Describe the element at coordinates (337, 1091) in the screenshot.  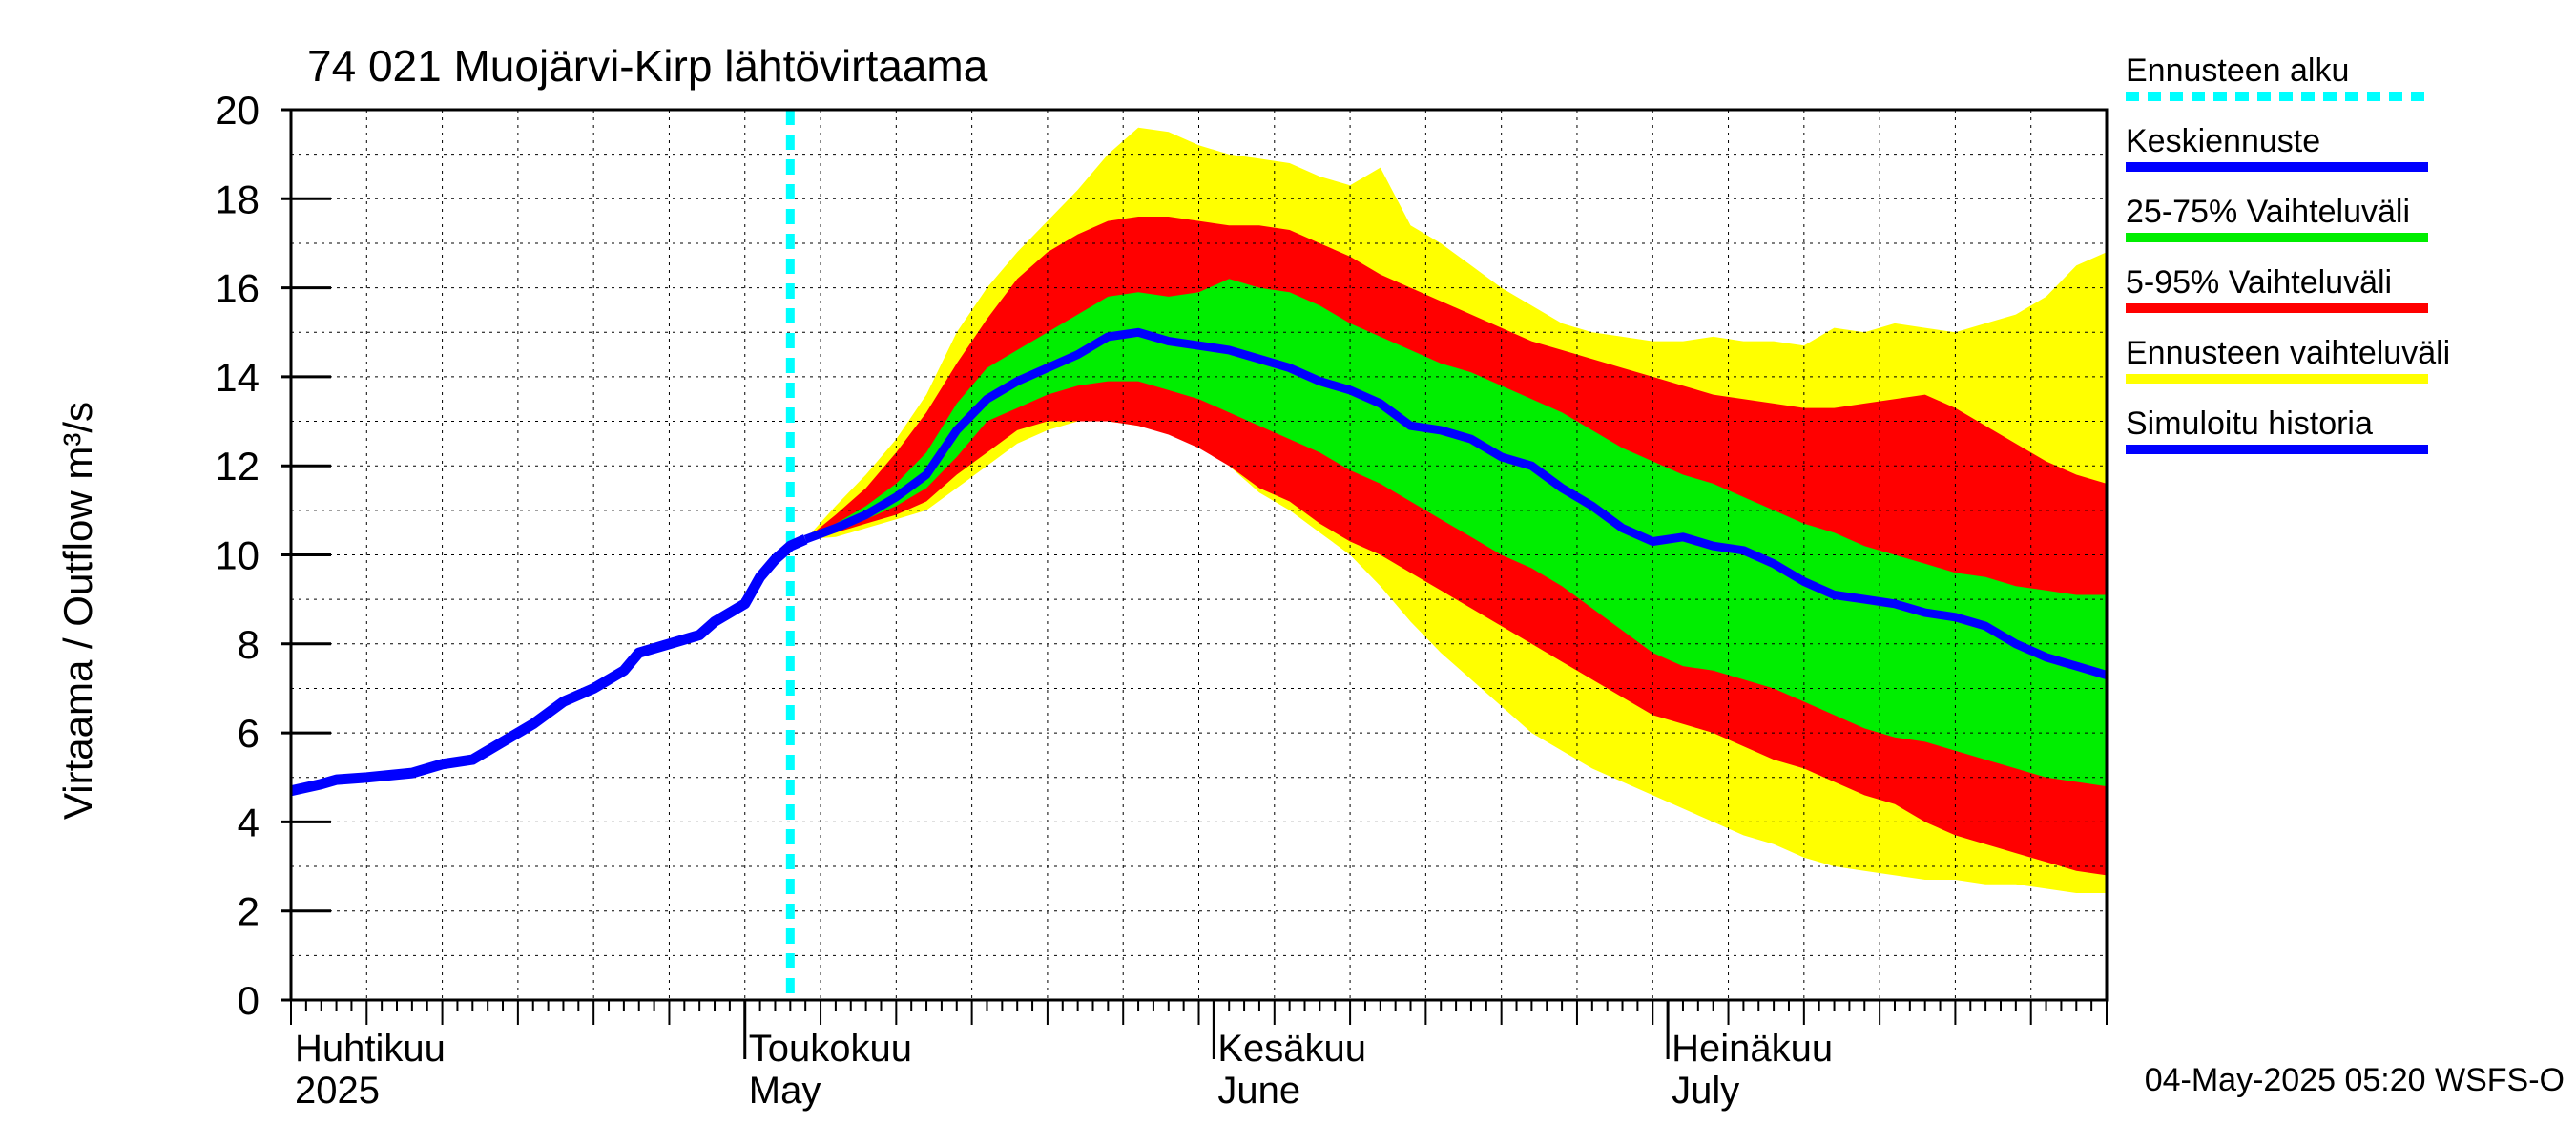
I see `month-label-en: 2025` at that location.